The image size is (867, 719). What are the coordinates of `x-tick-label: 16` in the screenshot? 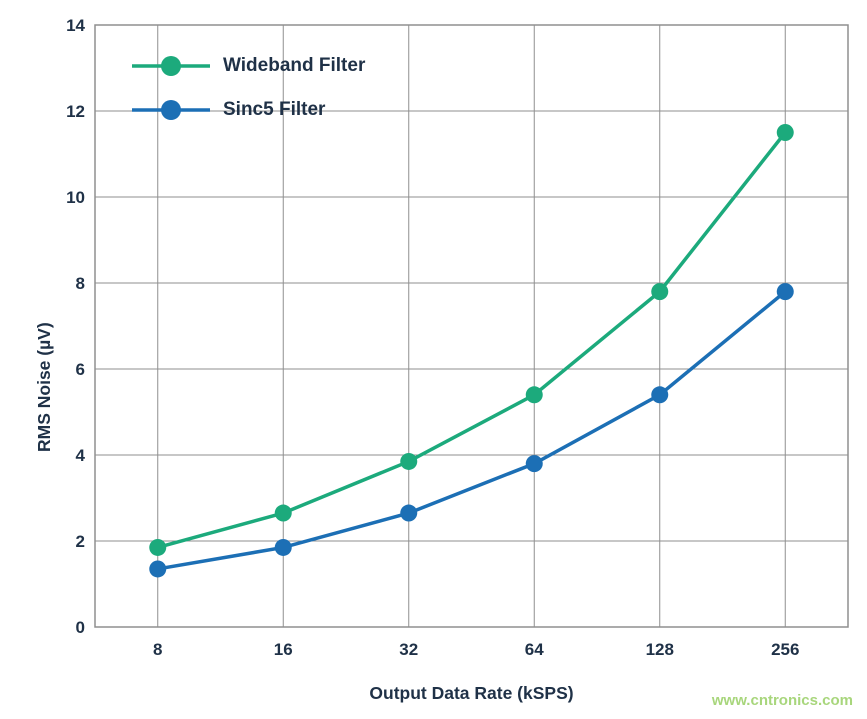 It's located at (283, 649).